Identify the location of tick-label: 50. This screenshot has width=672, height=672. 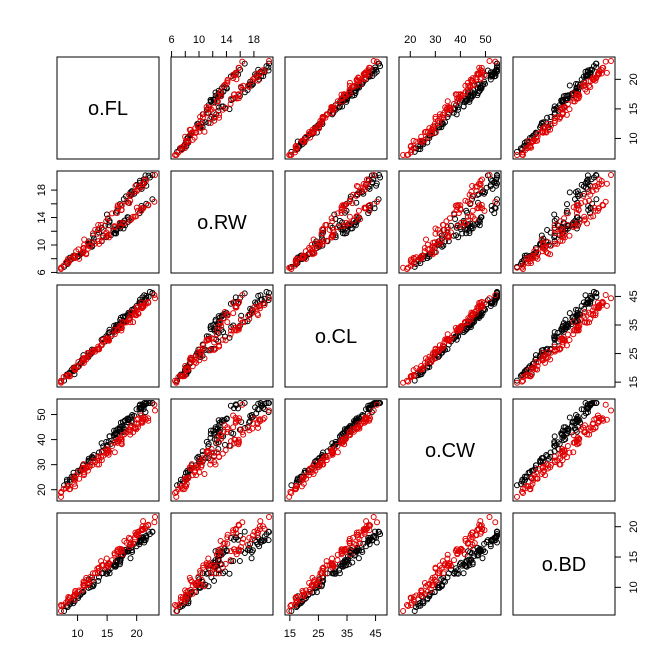
(42, 414).